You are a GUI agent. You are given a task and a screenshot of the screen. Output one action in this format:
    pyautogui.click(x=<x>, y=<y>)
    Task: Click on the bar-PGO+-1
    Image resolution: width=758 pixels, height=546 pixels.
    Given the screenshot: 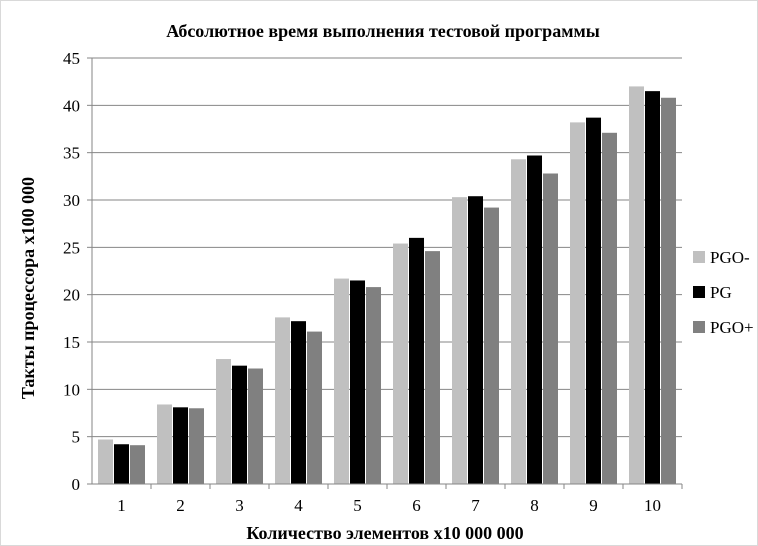 What is the action you would take?
    pyautogui.click(x=137, y=464)
    